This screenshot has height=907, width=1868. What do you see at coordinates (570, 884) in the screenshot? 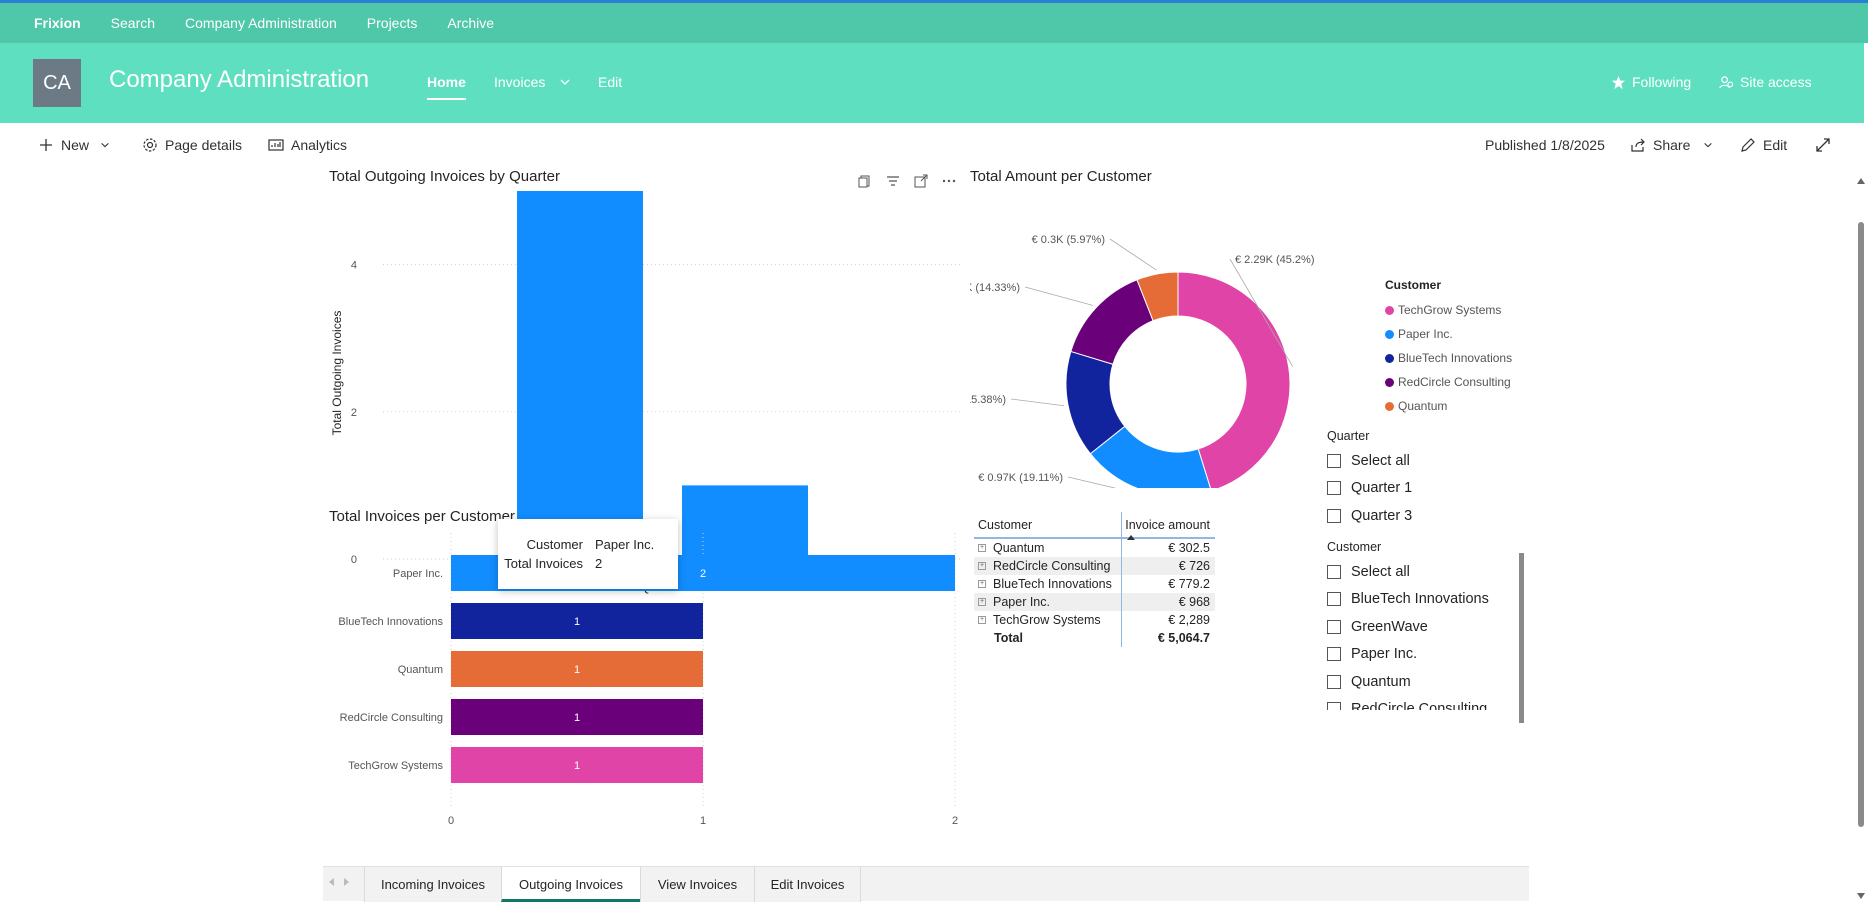
I see `tab-outgoing-invoices: Outgoing Invoices` at bounding box center [570, 884].